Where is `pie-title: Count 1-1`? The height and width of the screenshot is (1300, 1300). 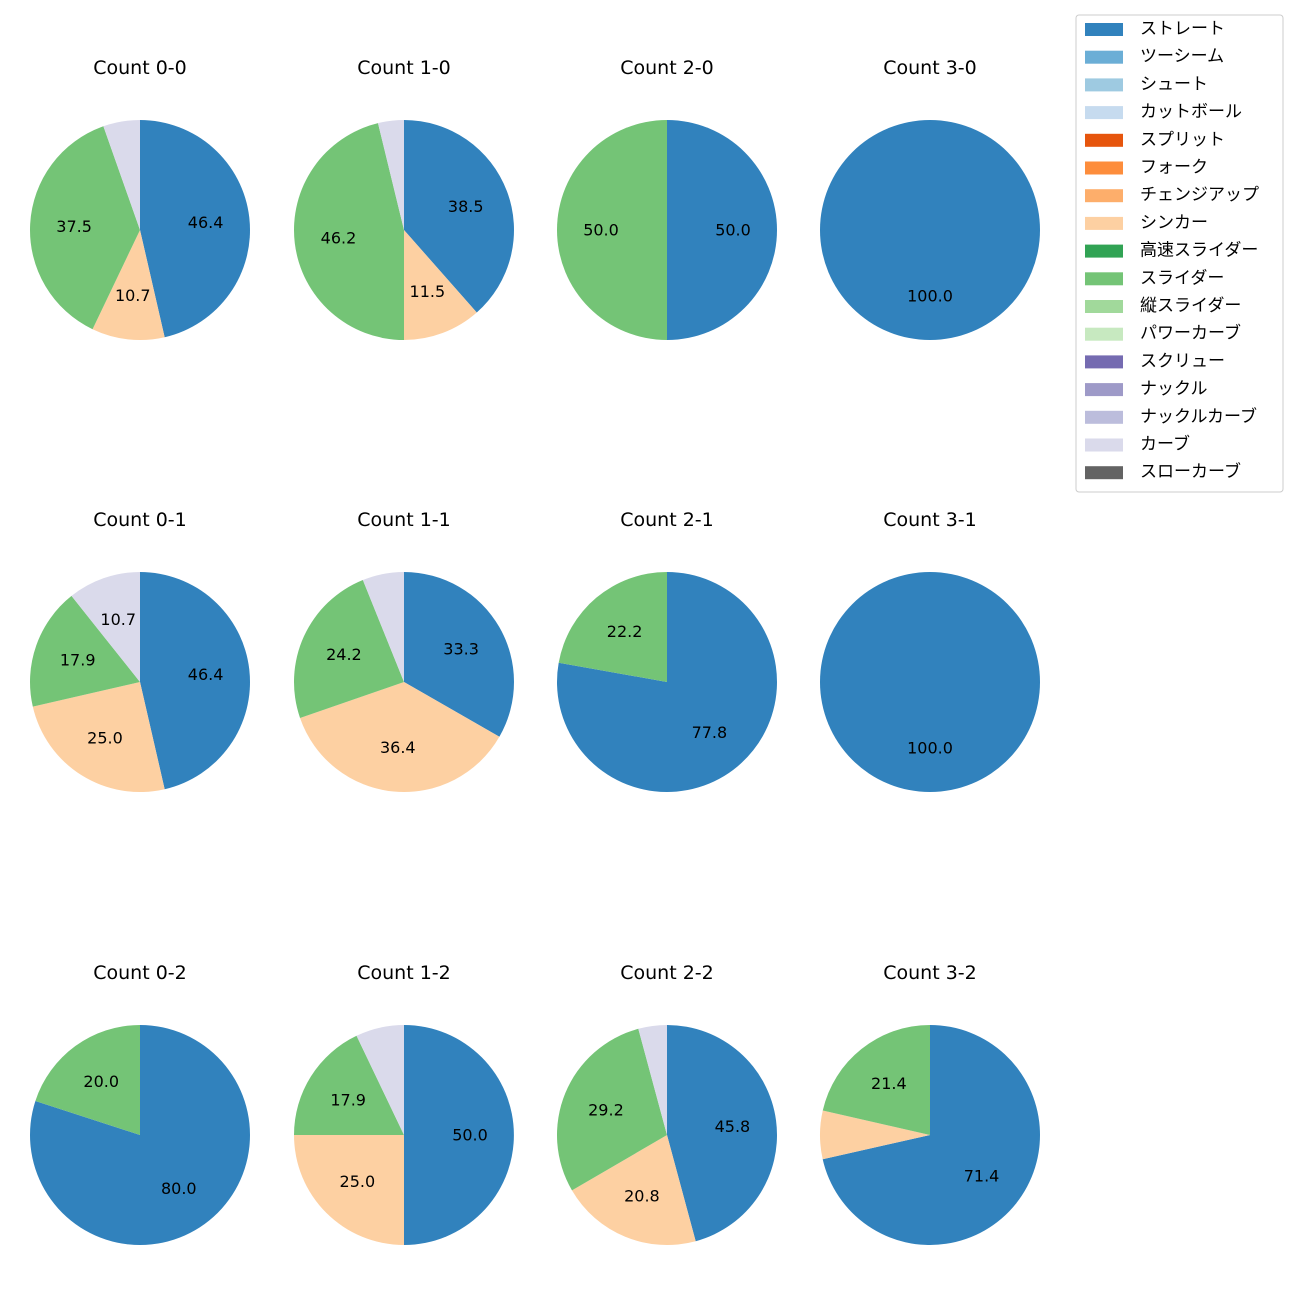 pie-title: Count 1-1 is located at coordinates (404, 520).